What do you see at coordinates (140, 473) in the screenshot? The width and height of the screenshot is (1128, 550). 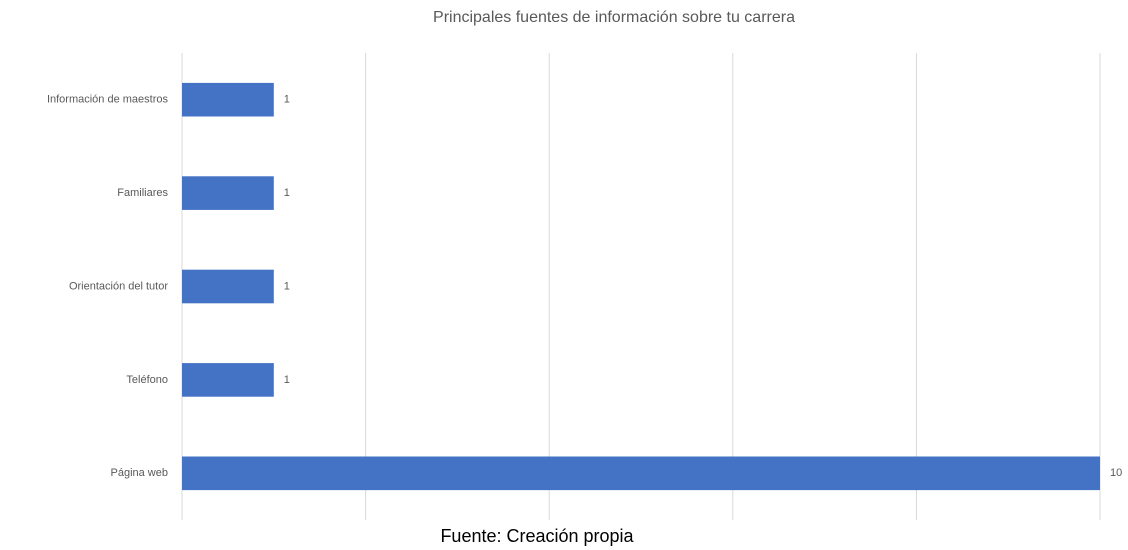 I see `y-tick-label: Página web` at bounding box center [140, 473].